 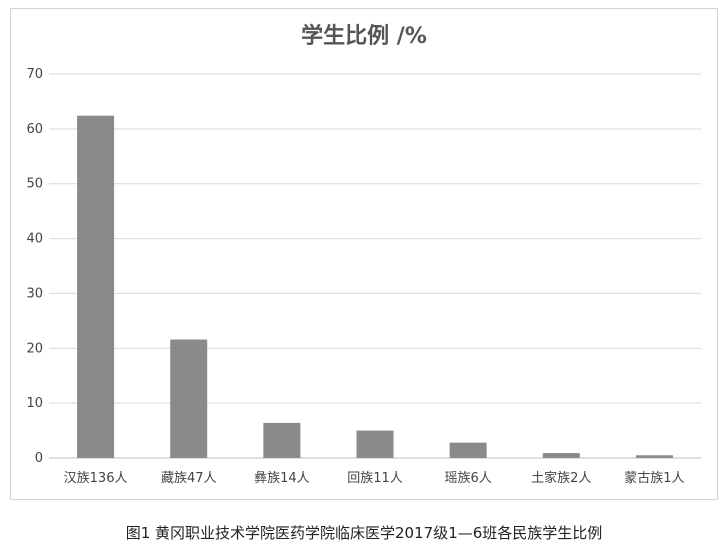 What do you see at coordinates (468, 478) in the screenshot?
I see `x-category-label: 瑶族6人` at bounding box center [468, 478].